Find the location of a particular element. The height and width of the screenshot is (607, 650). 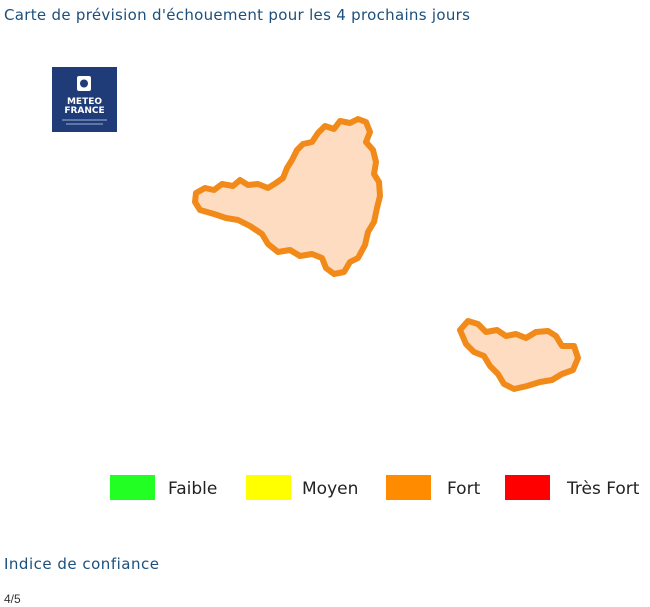

legend-label: Faible is located at coordinates (192, 489).